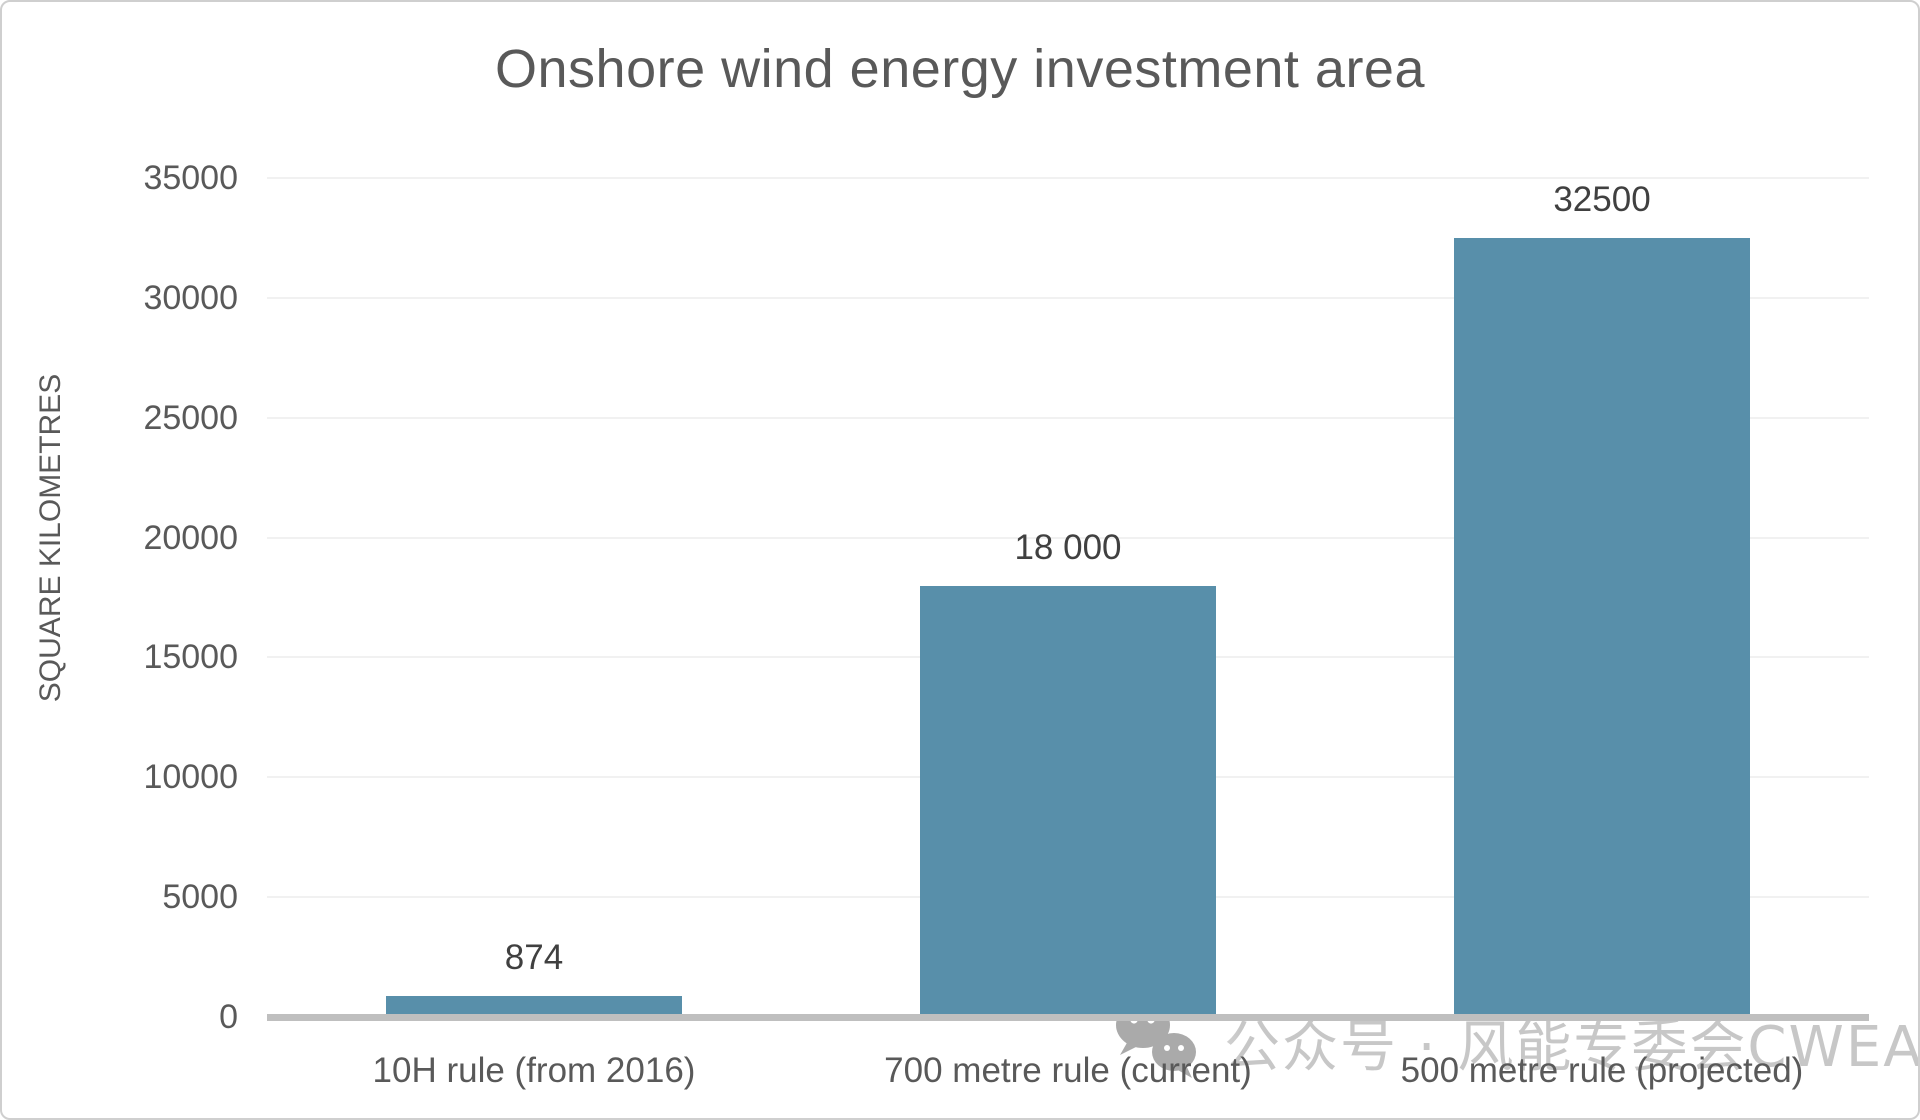 The image size is (1920, 1120). Describe the element at coordinates (1602, 1070) in the screenshot. I see `x-tick-label: 500 metre rule (projected)` at that location.